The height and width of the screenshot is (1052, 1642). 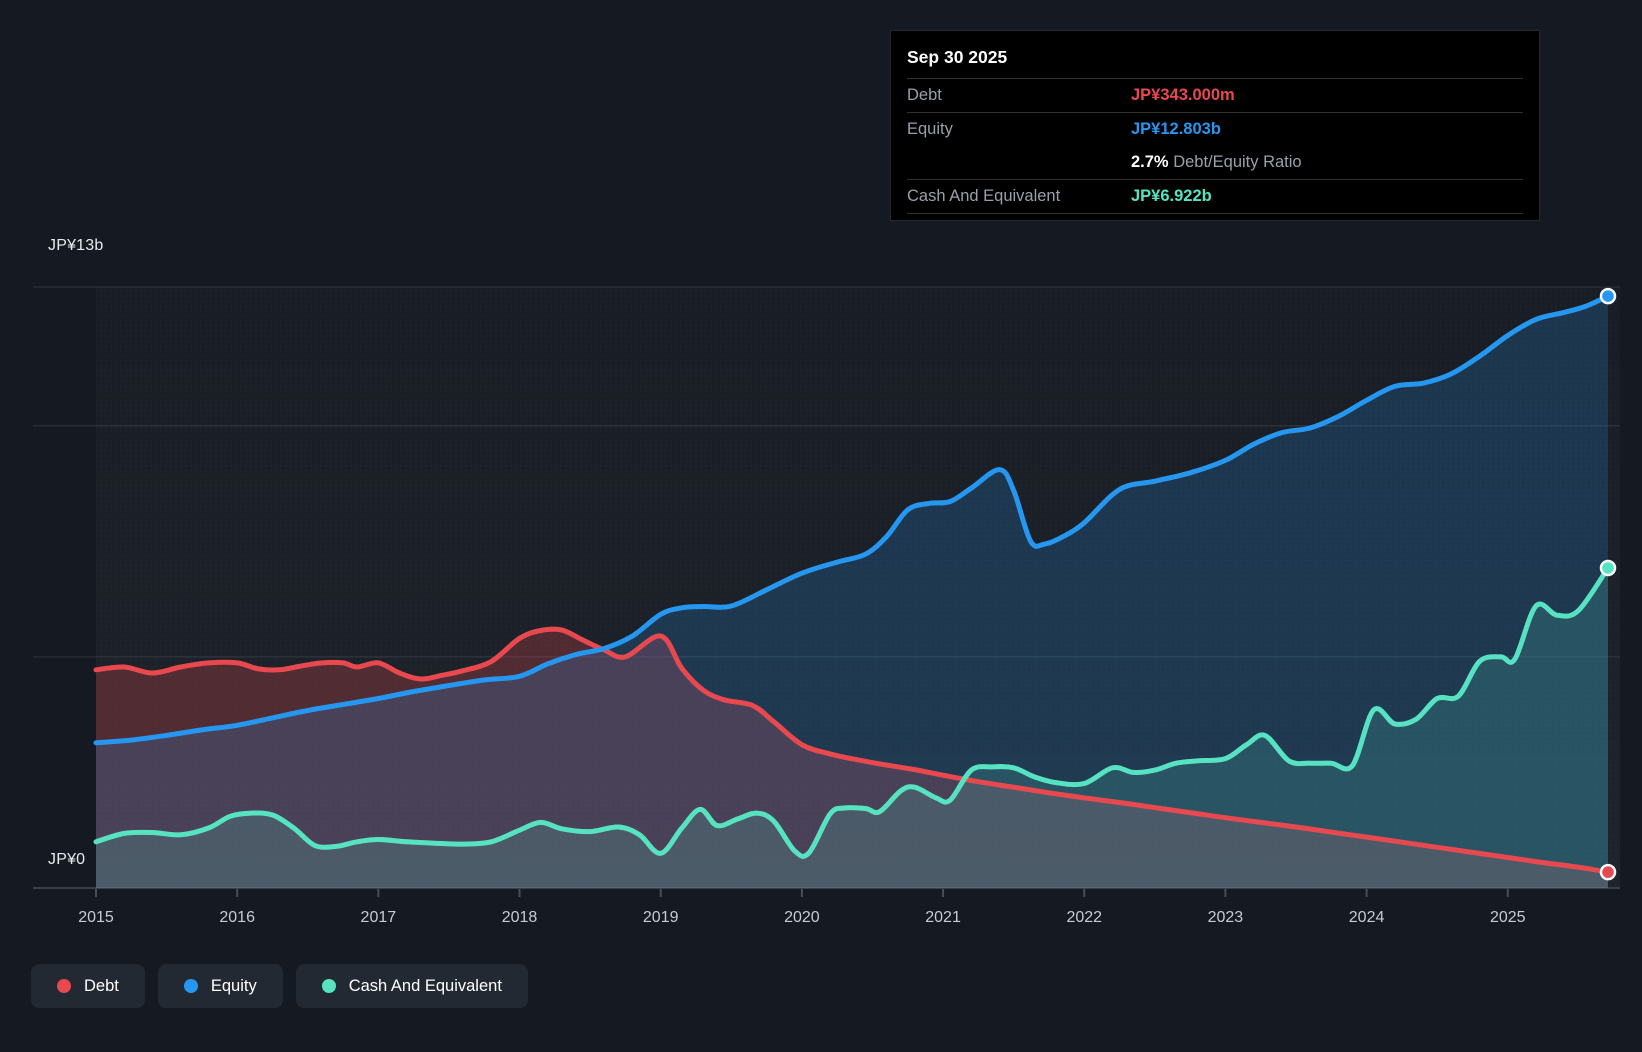 I want to click on legend-item-cash: Cash And Equivalent, so click(x=411, y=986).